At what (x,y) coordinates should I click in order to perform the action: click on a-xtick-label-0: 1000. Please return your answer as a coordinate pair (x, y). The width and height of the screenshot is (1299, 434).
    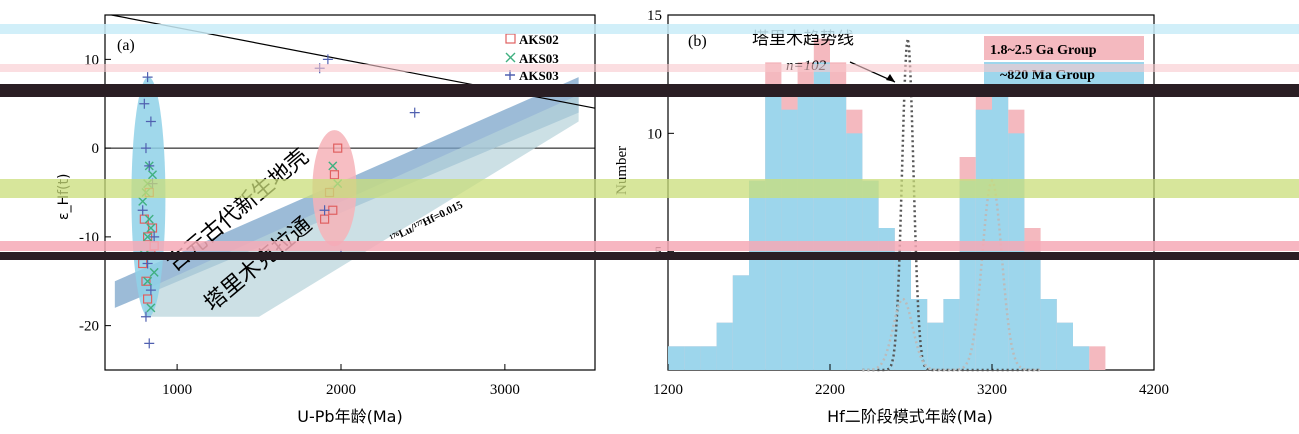
    Looking at the image, I should click on (177, 390).